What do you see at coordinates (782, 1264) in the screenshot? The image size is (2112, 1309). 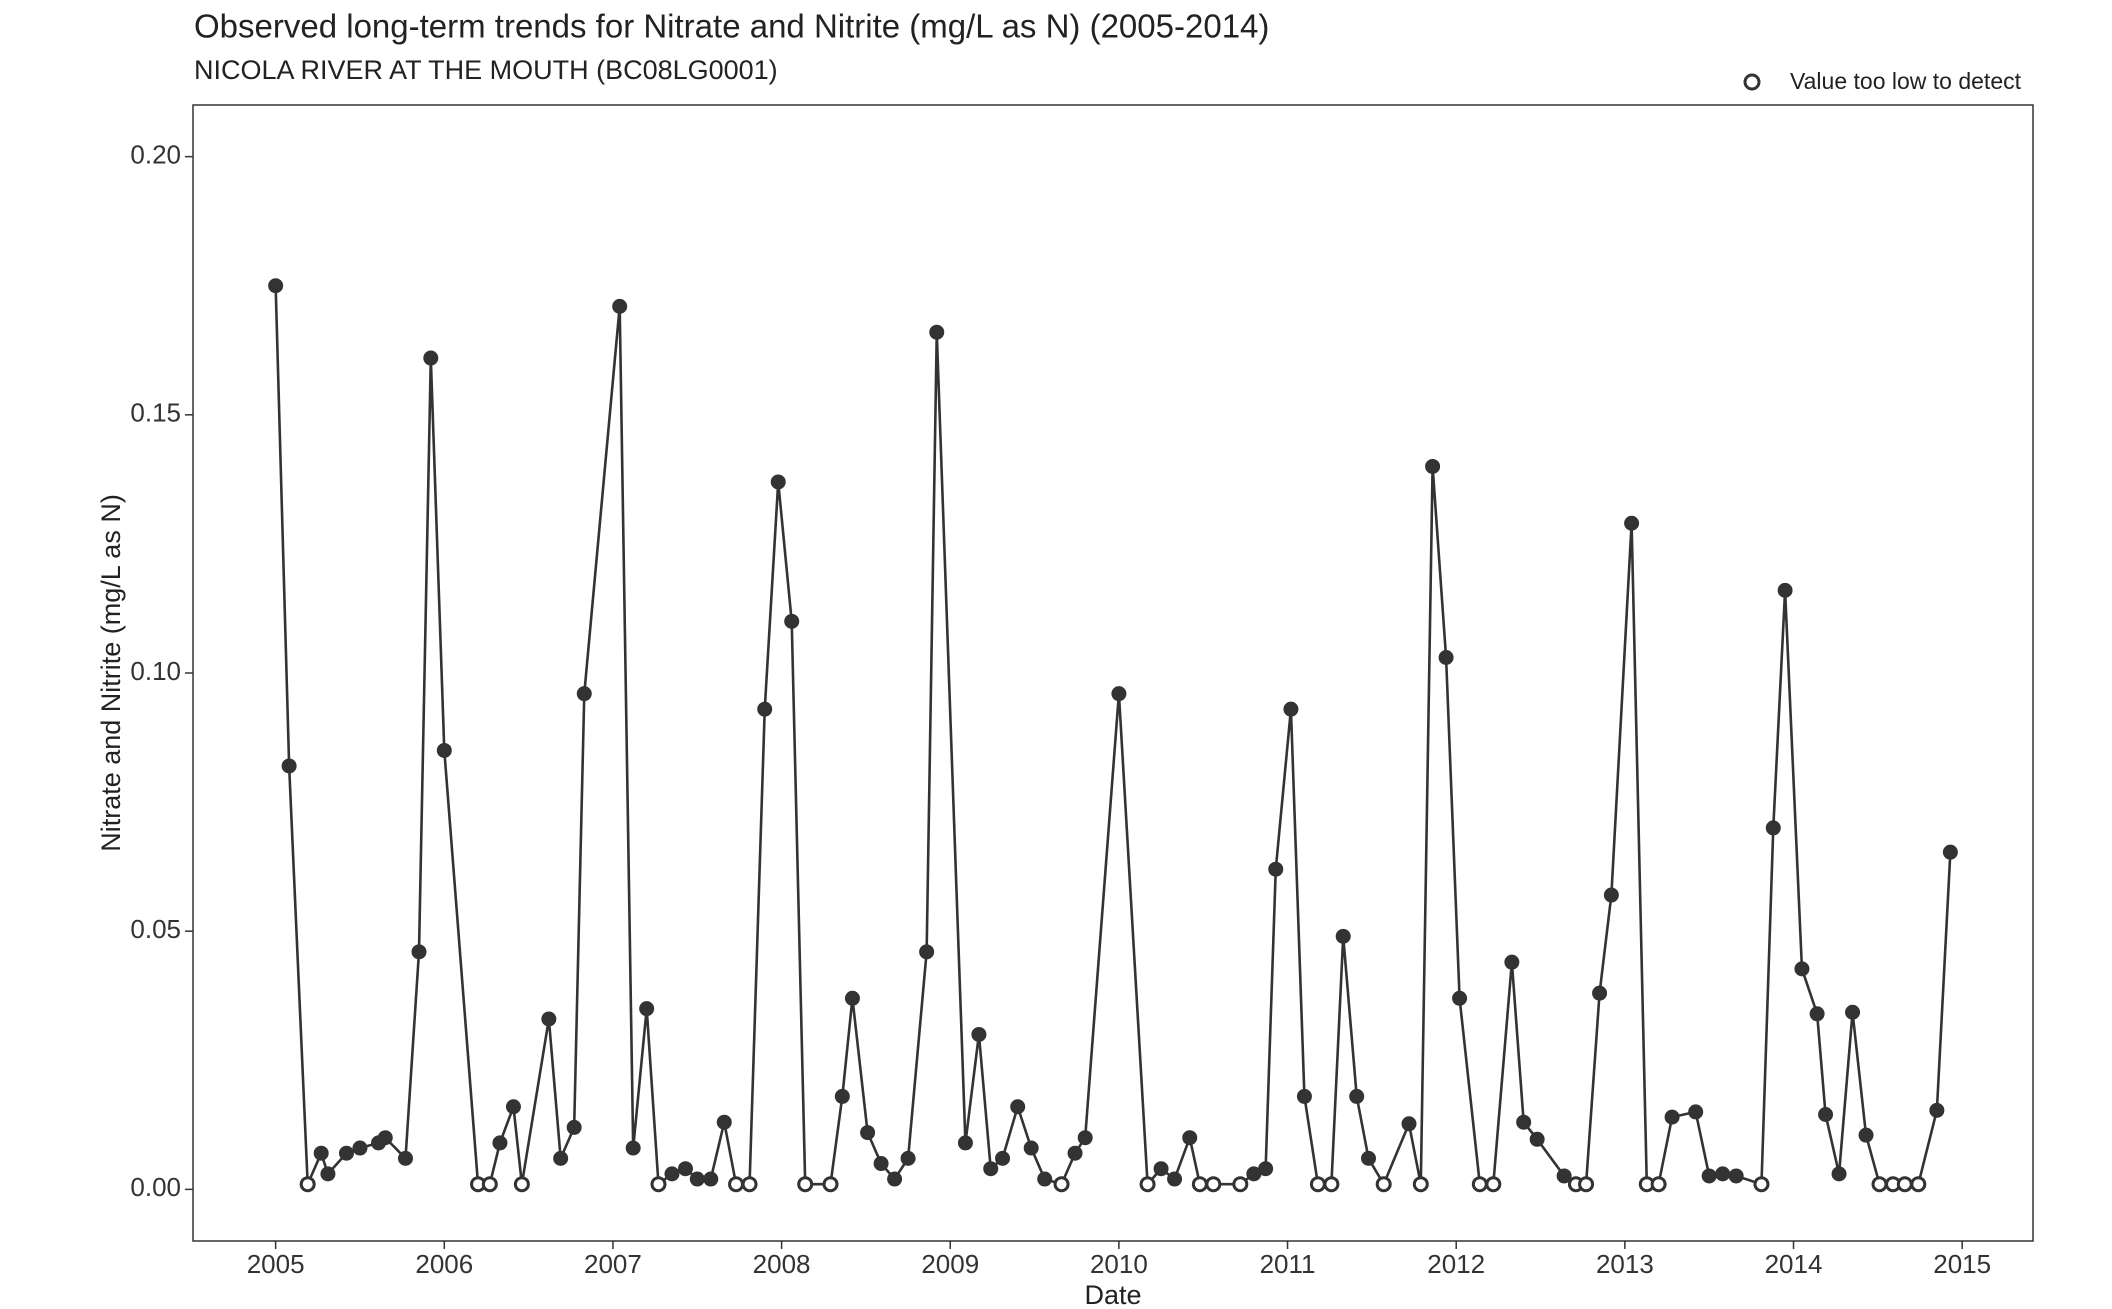 I see `x-tick-label: 2008` at bounding box center [782, 1264].